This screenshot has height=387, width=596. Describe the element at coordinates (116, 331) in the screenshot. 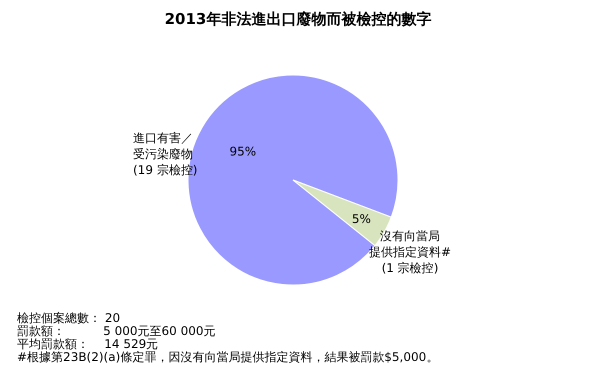

I see `text: 罰款額： 5 000元至60 000元` at that location.